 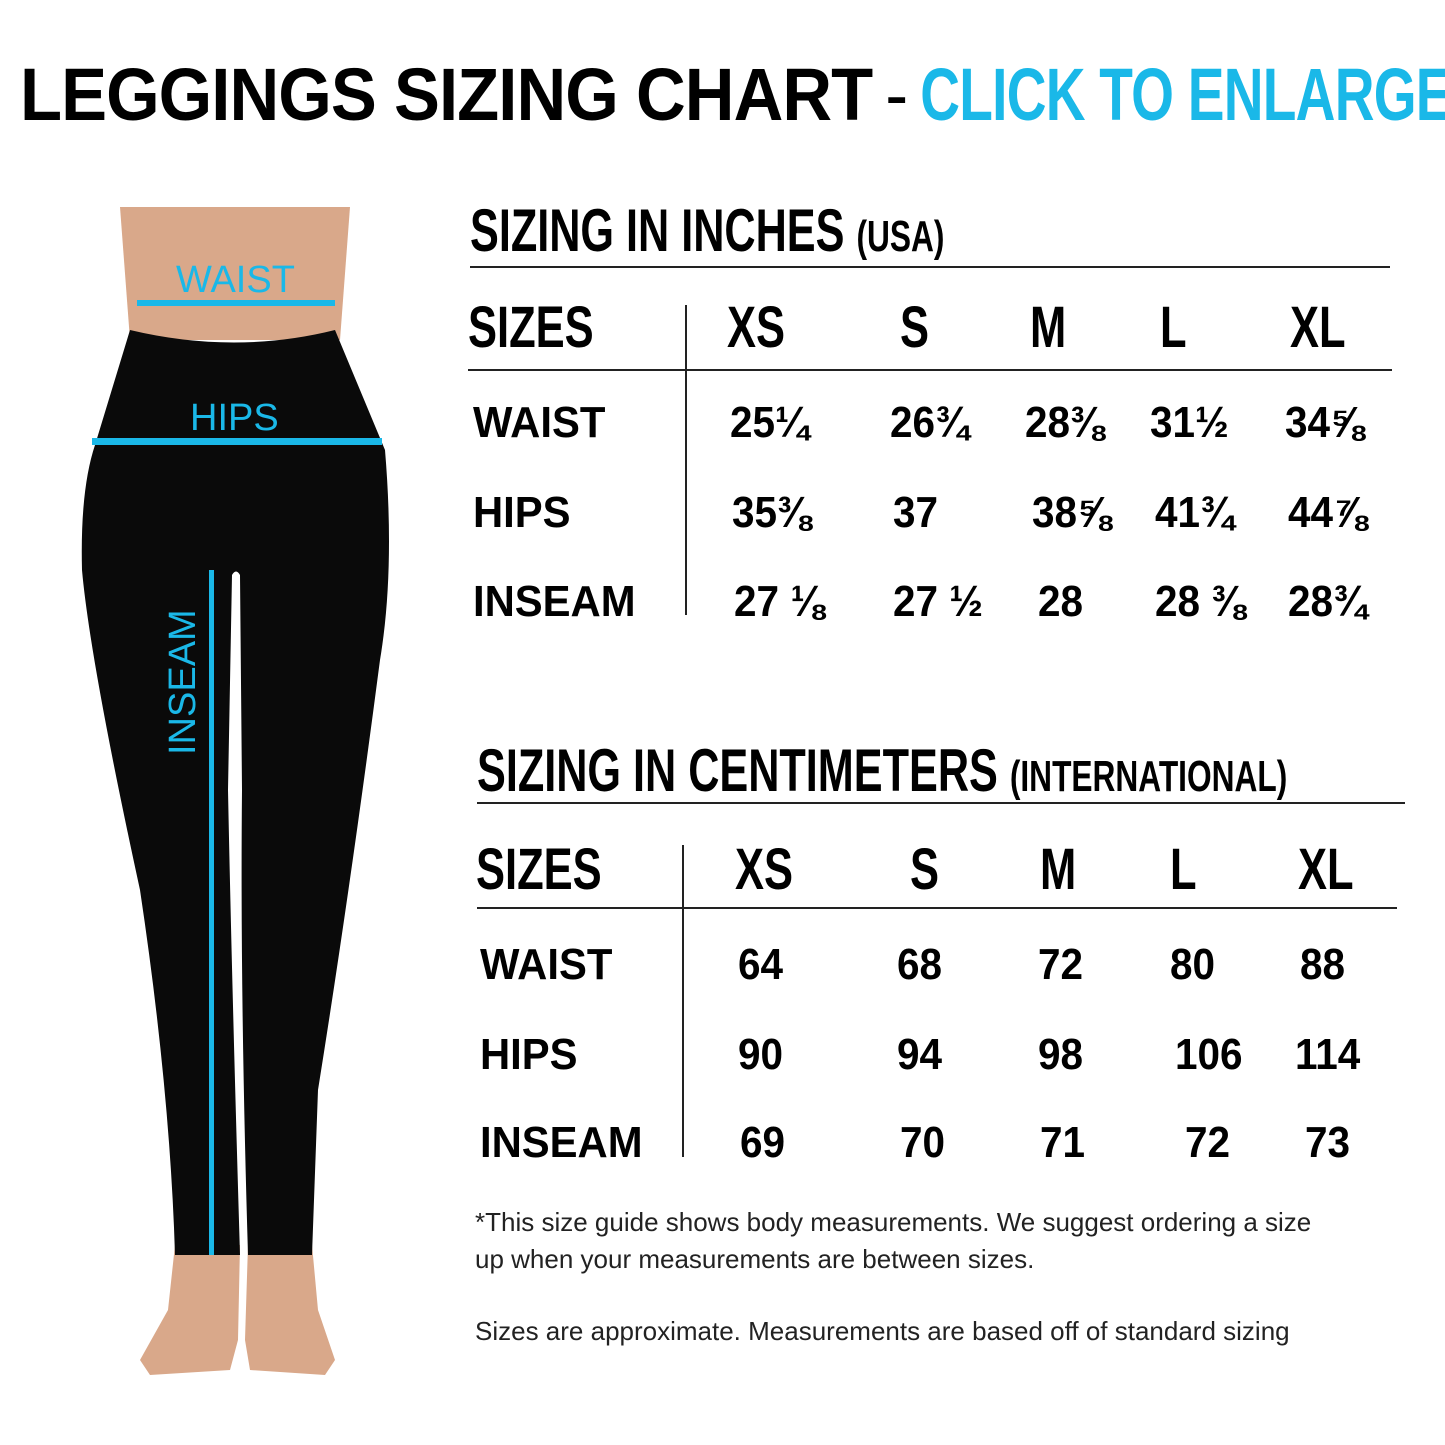 I want to click on inches-sizes-label: SIZES, so click(x=531, y=327).